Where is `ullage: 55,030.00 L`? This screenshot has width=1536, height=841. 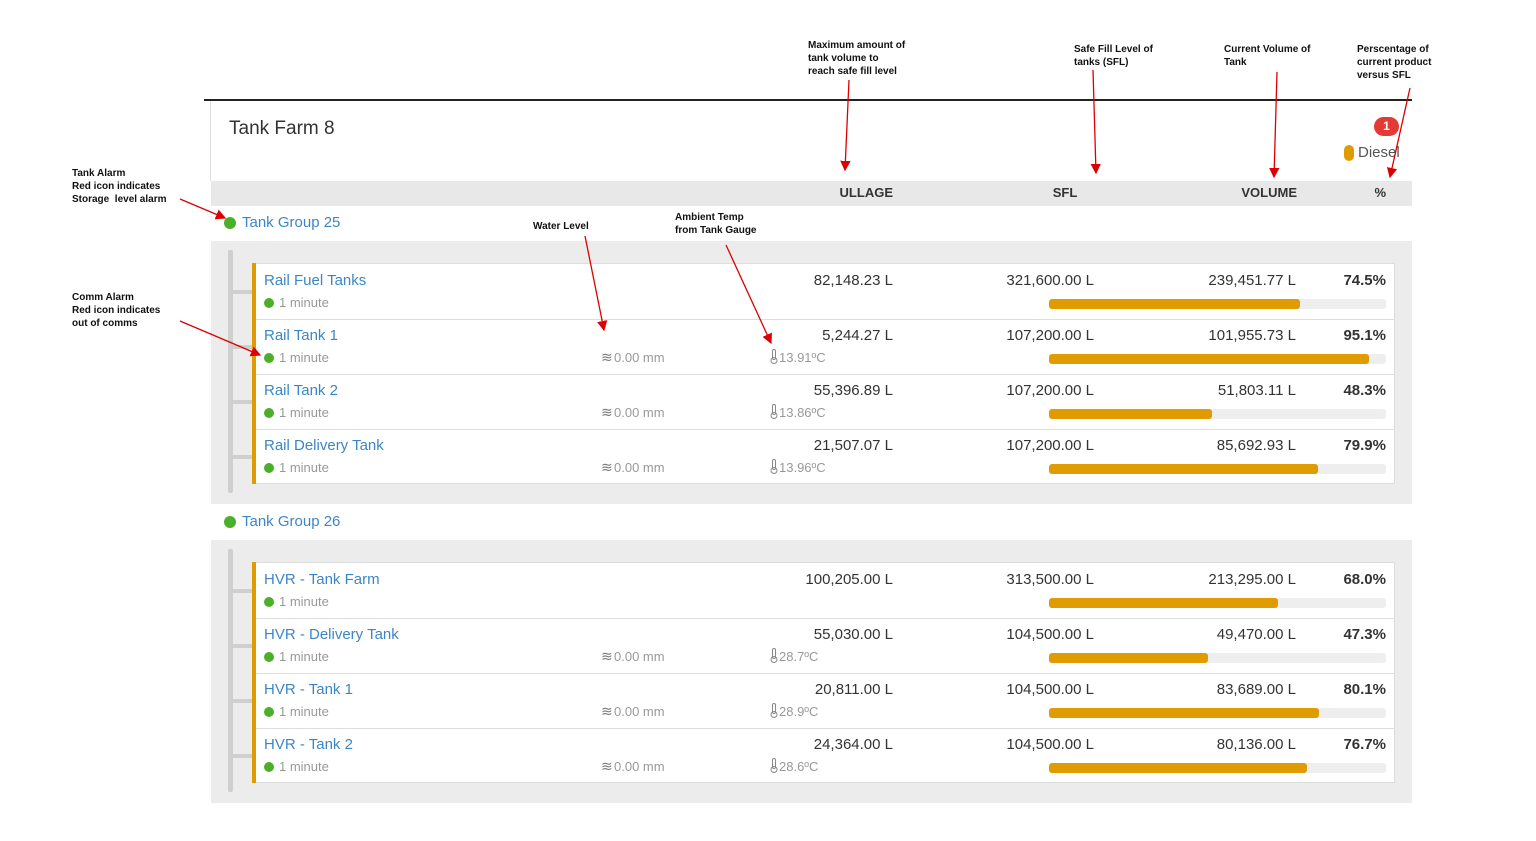
ullage: 55,030.00 L is located at coordinates (853, 634).